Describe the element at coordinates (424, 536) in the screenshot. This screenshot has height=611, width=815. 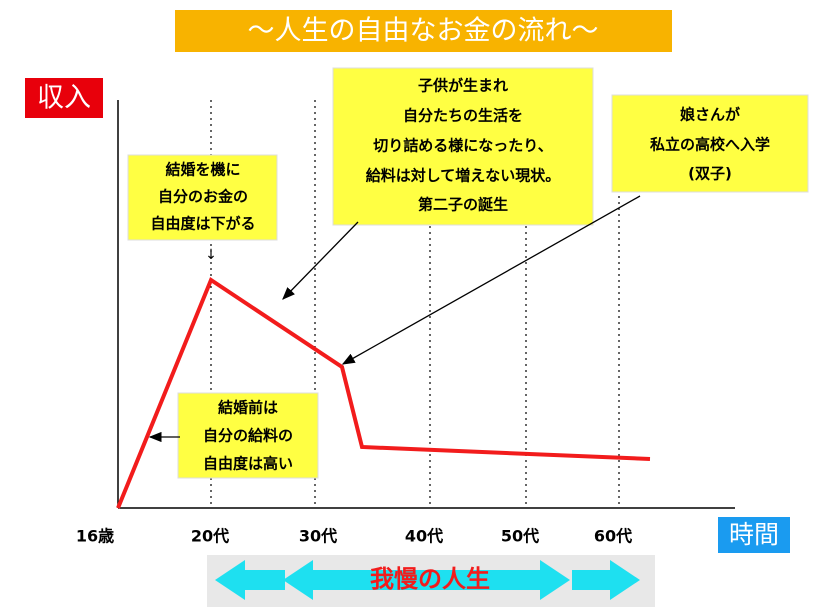
I see `x-label: 40代` at that location.